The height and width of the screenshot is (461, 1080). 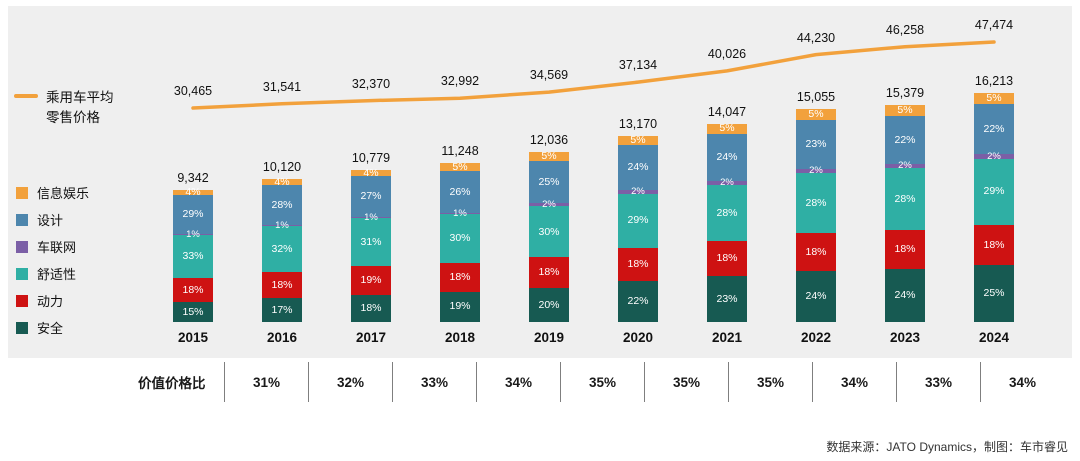 I want to click on bar-segment-安全: 15%, so click(x=193, y=312).